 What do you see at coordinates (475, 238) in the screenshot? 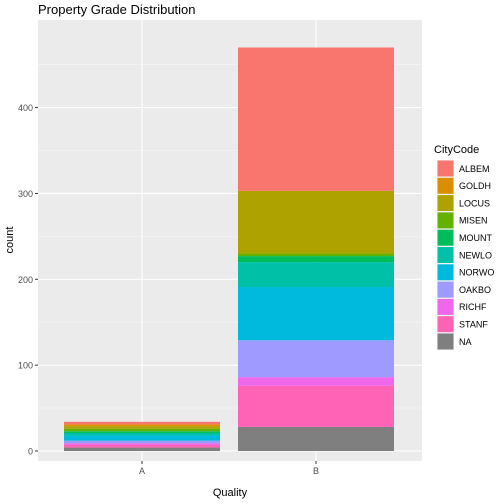
I see `legend-label-mount: MOUNT` at bounding box center [475, 238].